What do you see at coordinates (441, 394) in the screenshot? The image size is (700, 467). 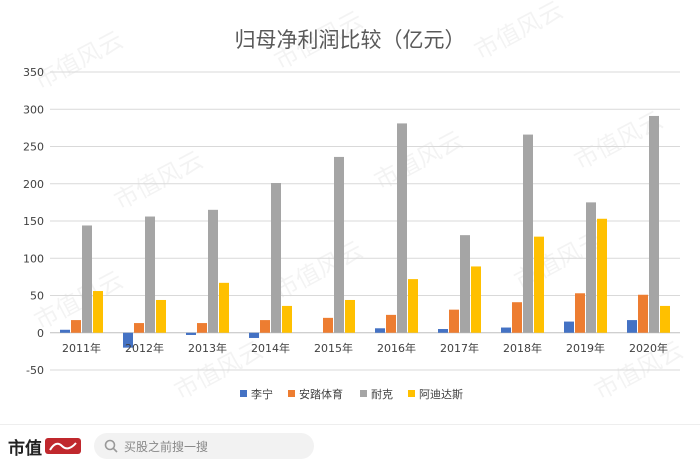 I see `legend-label: 阿迪达斯` at bounding box center [441, 394].